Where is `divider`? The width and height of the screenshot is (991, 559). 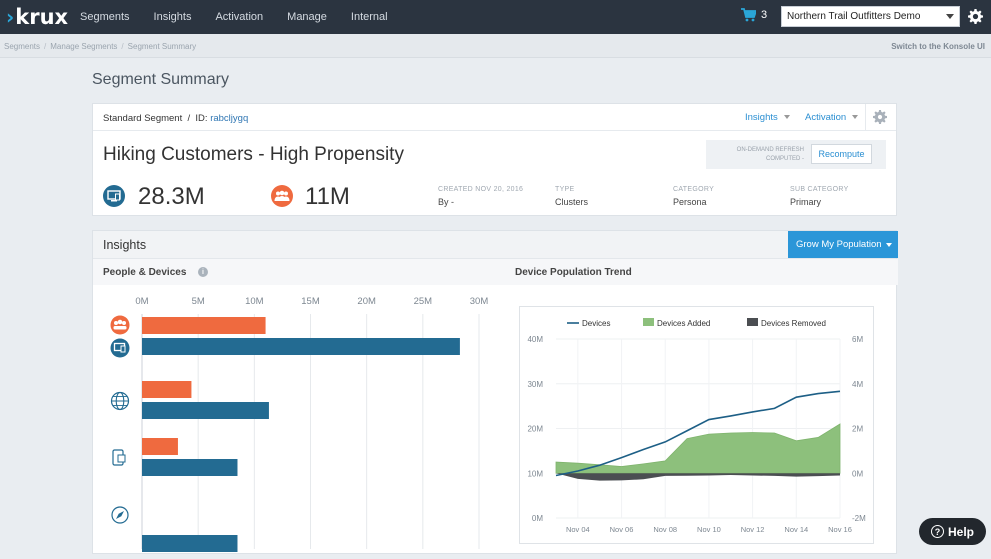
divider is located at coordinates (865, 117).